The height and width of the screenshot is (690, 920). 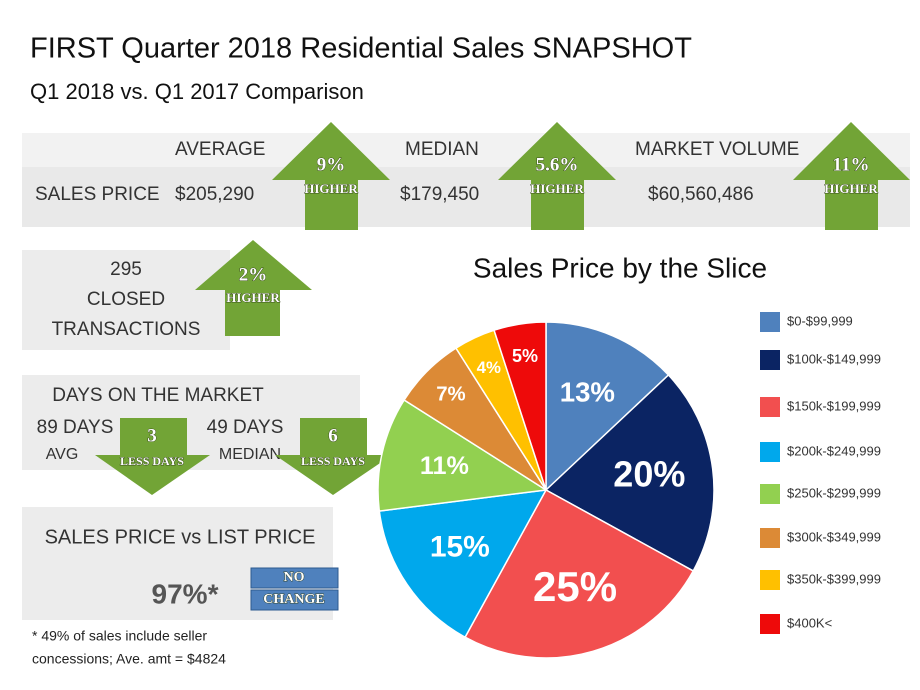 What do you see at coordinates (620, 267) in the screenshot?
I see `chart-title: Sales Price by the Slice` at bounding box center [620, 267].